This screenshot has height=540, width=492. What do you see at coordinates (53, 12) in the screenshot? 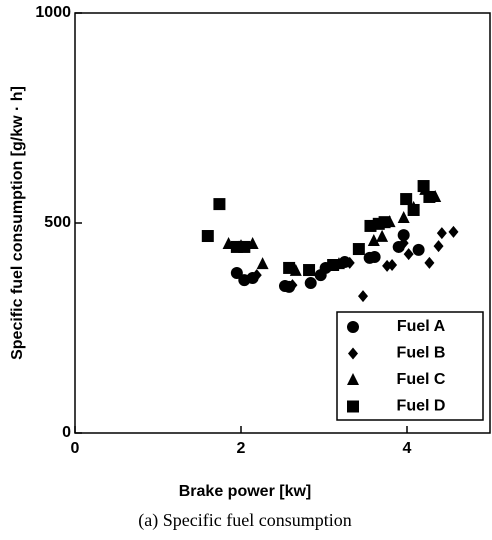
I see `y-tick-label: 1000` at bounding box center [53, 12].